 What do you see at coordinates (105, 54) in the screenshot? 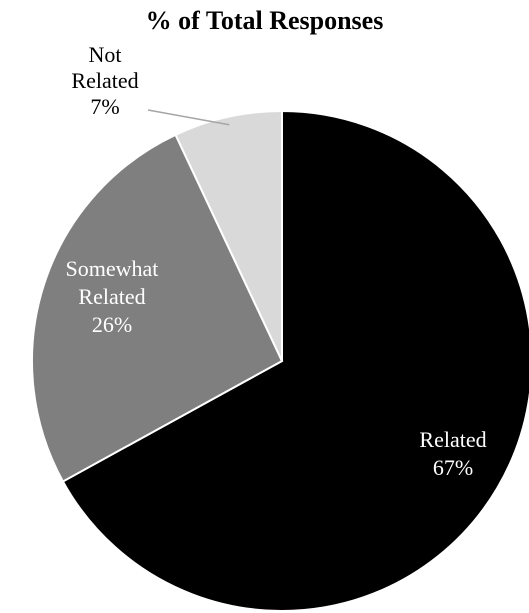
I see `slice-category-label: Not` at bounding box center [105, 54].